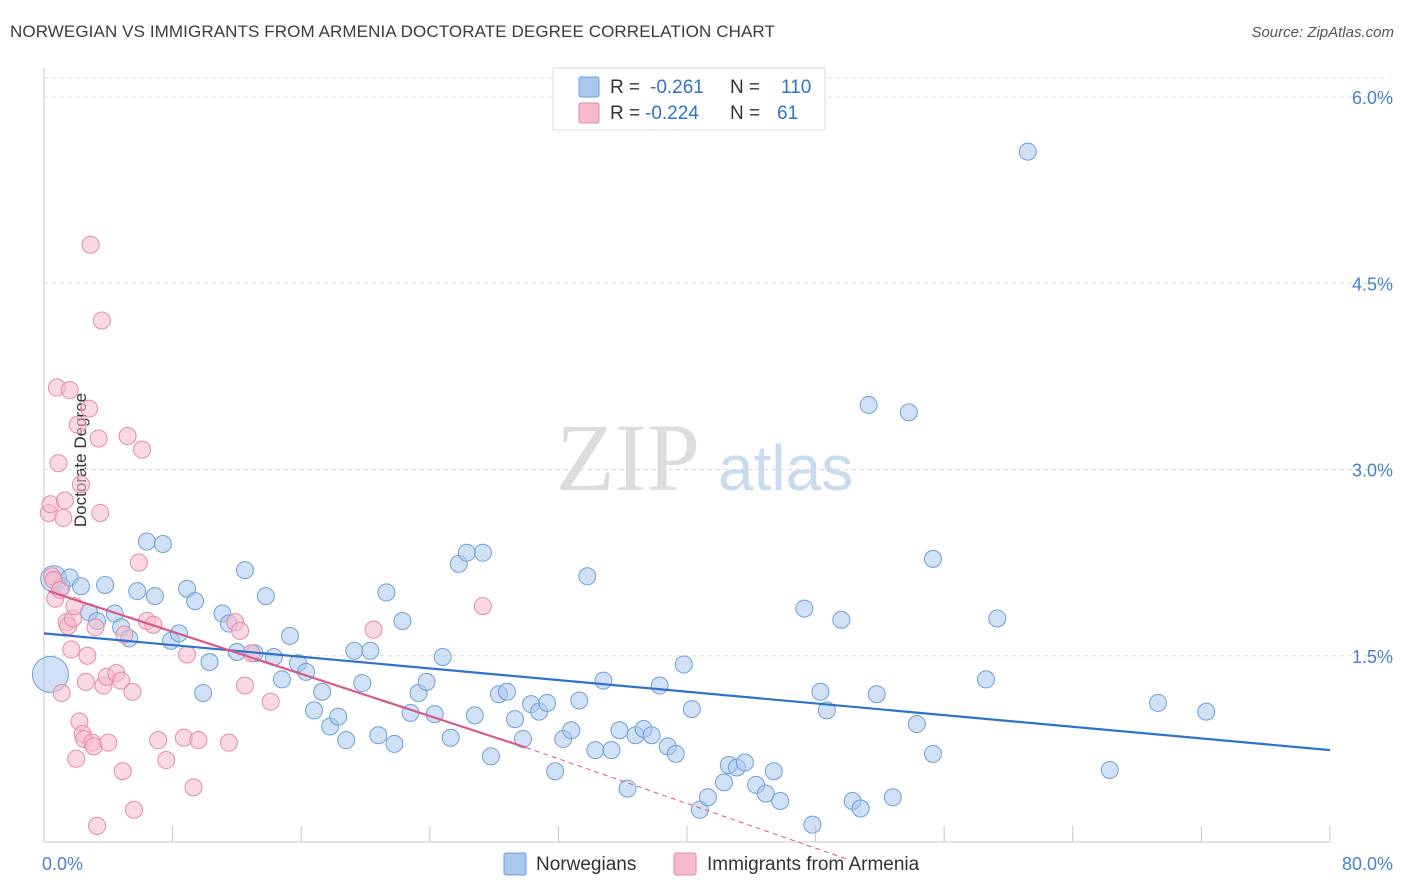 Image resolution: width=1406 pixels, height=892 pixels. Describe the element at coordinates (687, 803) in the screenshot. I see `armenia-trend-extension` at that location.